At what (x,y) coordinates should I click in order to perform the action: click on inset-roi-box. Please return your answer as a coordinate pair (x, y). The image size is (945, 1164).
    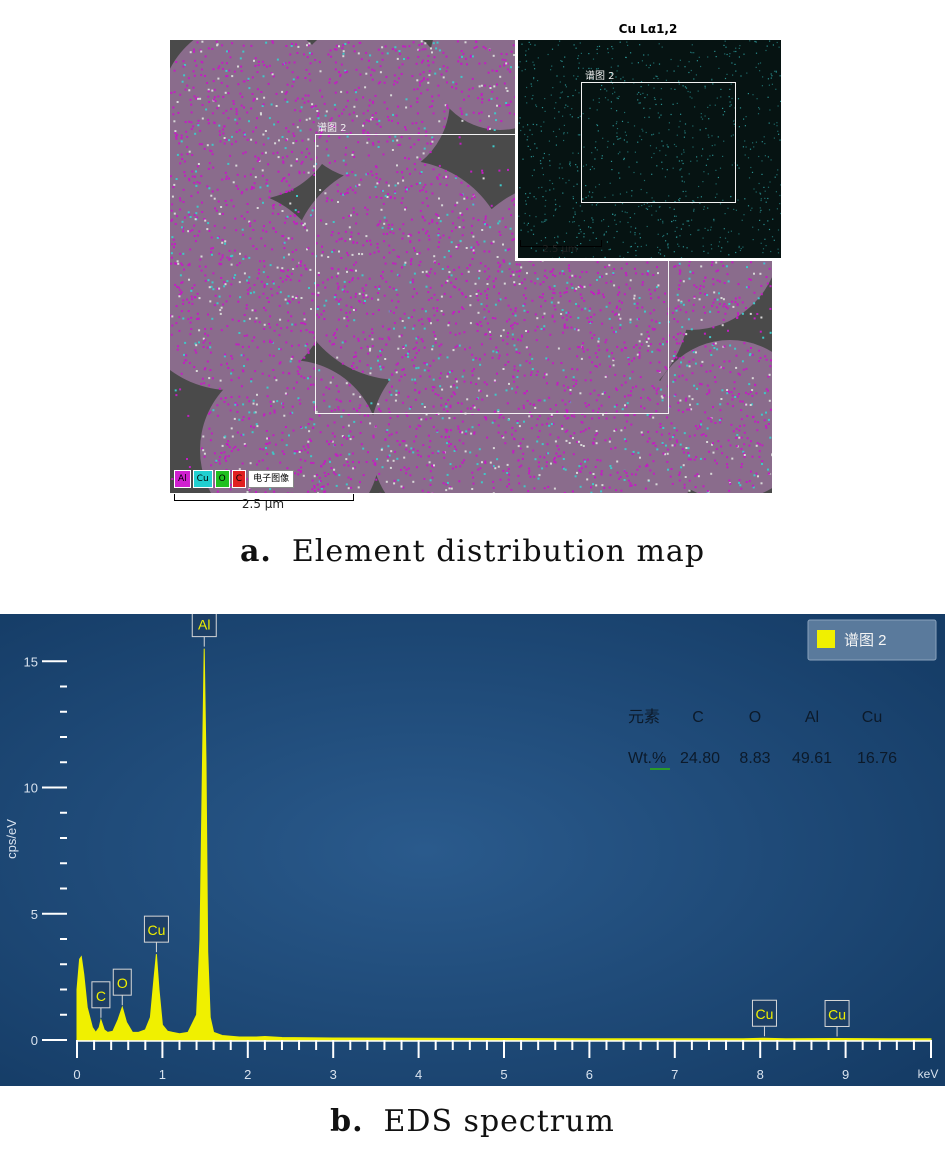
    Looking at the image, I should click on (658, 142).